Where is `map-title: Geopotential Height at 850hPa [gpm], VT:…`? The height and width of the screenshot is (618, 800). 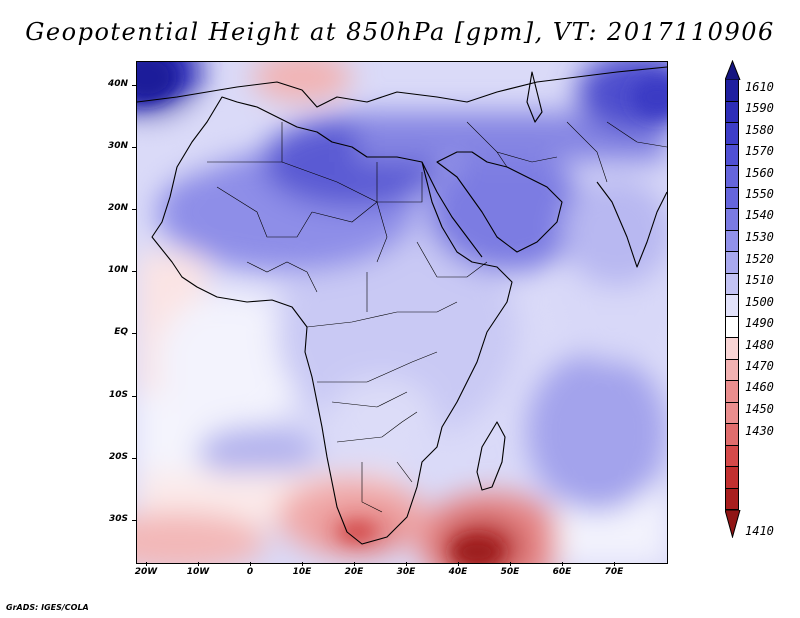
map-title: Geopotential Height at 850hPa [gpm], VT:… is located at coordinates (400, 32).